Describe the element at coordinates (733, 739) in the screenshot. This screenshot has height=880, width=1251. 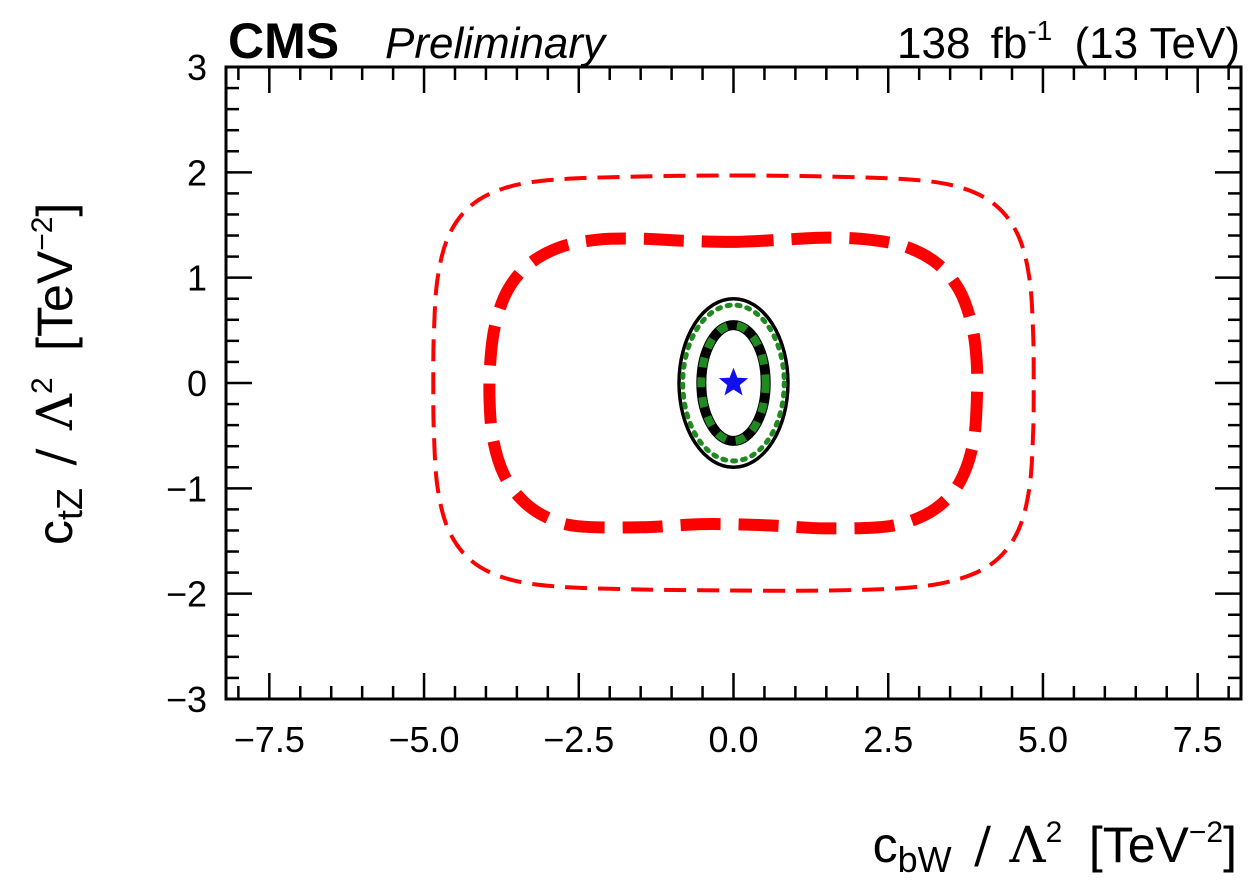
I see `x-tick-label: 0.0` at that location.